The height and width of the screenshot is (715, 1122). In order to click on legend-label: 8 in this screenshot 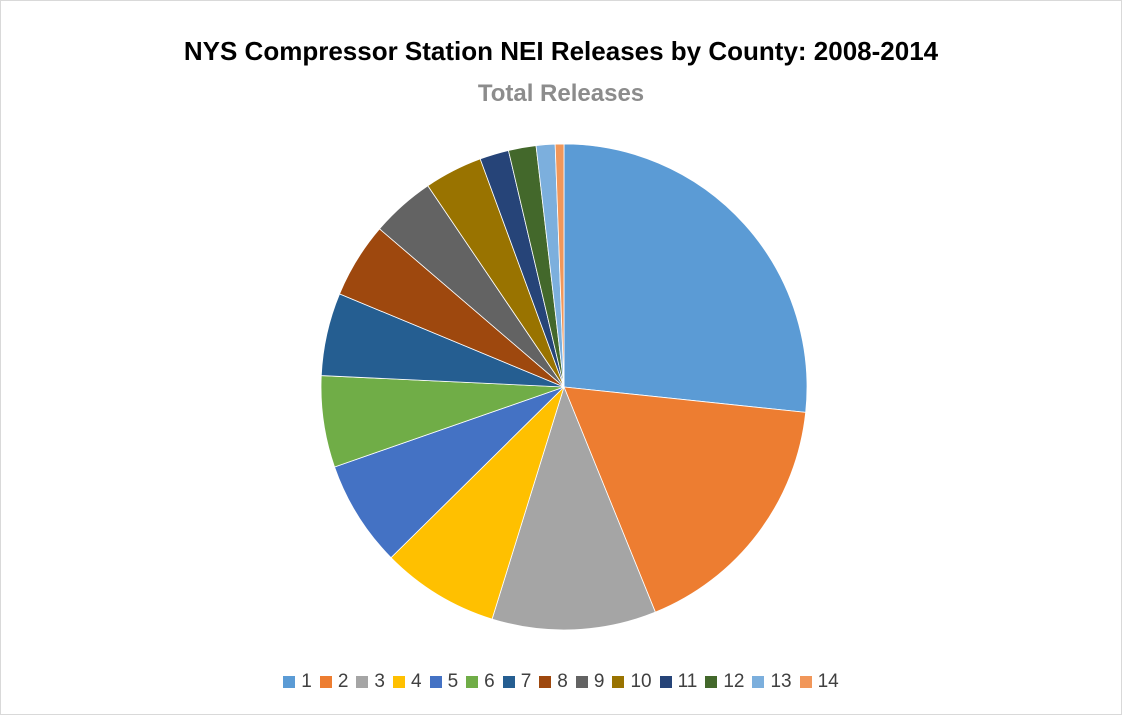, I will do `click(562, 681)`.